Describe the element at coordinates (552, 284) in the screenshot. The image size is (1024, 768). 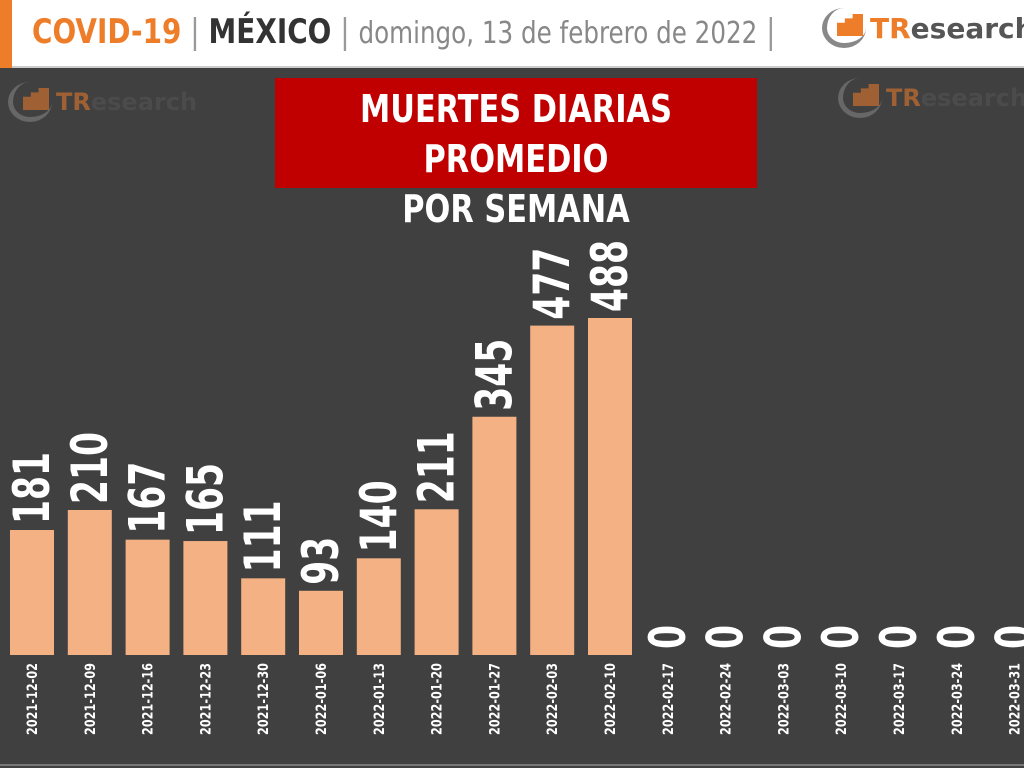
I see `data-label: 477` at that location.